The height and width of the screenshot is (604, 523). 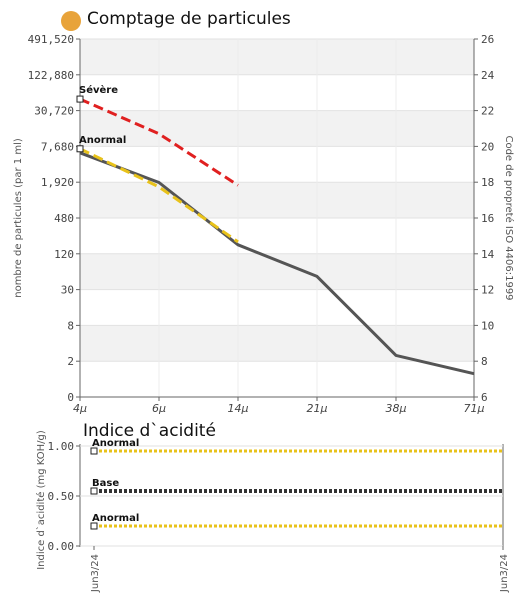 What do you see at coordinates (396, 408) in the screenshot?
I see `x-tick-label: 38µ` at bounding box center [396, 408].